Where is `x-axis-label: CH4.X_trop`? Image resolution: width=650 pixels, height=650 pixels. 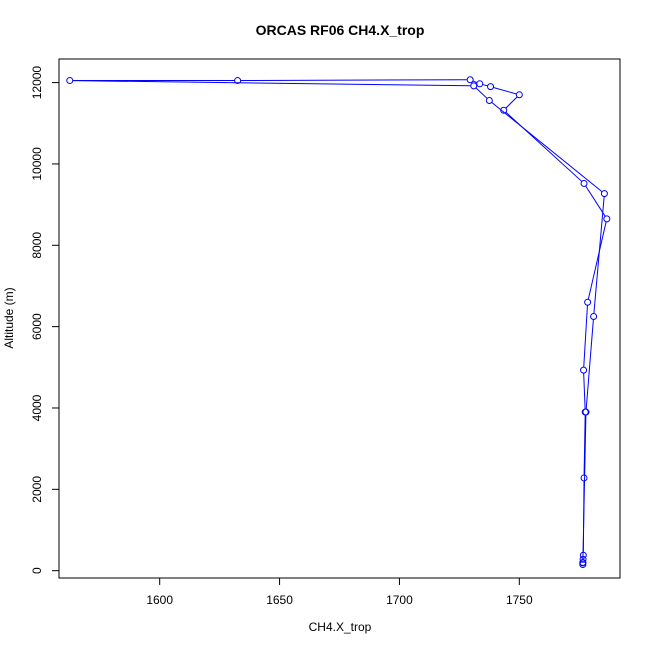 x-axis-label: CH4.X_trop is located at coordinates (340, 627).